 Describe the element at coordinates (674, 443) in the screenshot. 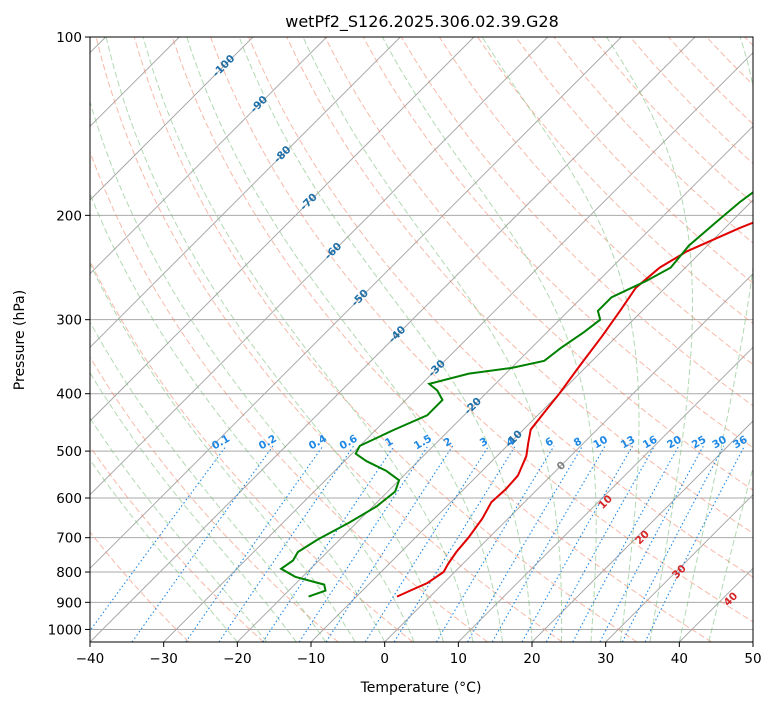

I see `mixing-ratio-label: 20` at that location.